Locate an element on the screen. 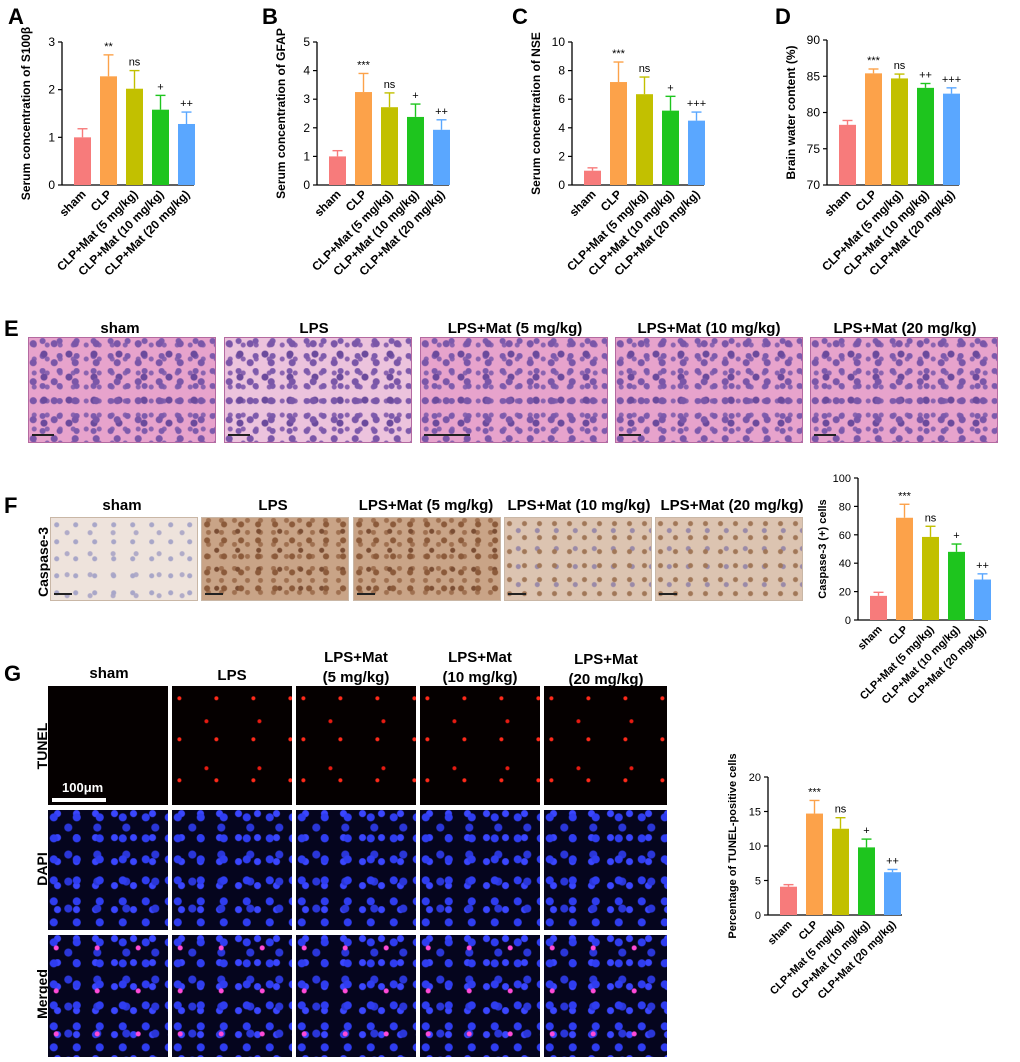 The image size is (1020, 1062). ihc-image-mat5 is located at coordinates (427, 559).